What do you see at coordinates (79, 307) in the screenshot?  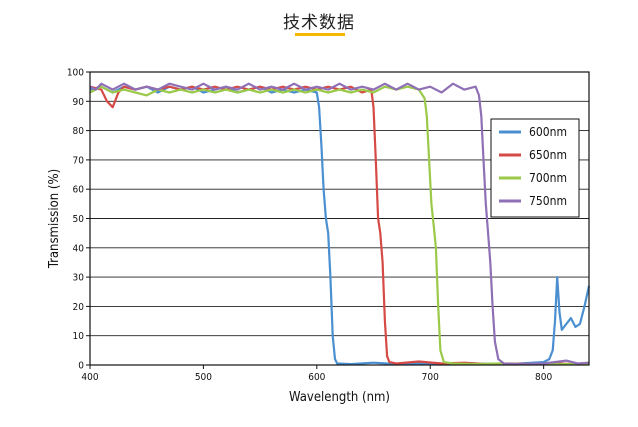 I see `y-tick-label-20: 20` at bounding box center [79, 307].